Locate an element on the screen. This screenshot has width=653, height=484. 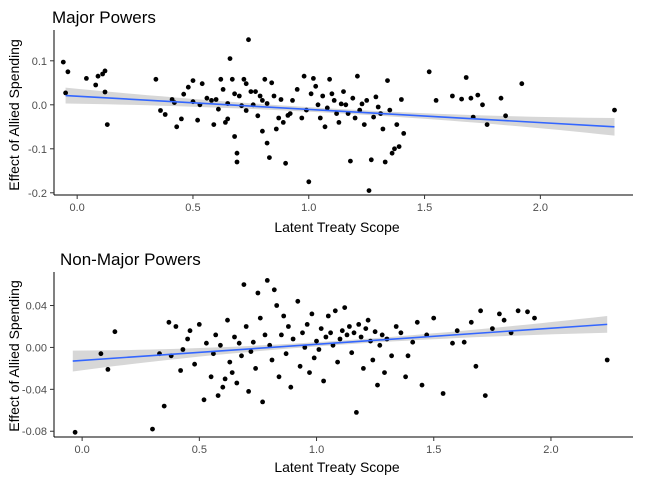
x-tick-label: 1.5 is located at coordinates (433, 450).